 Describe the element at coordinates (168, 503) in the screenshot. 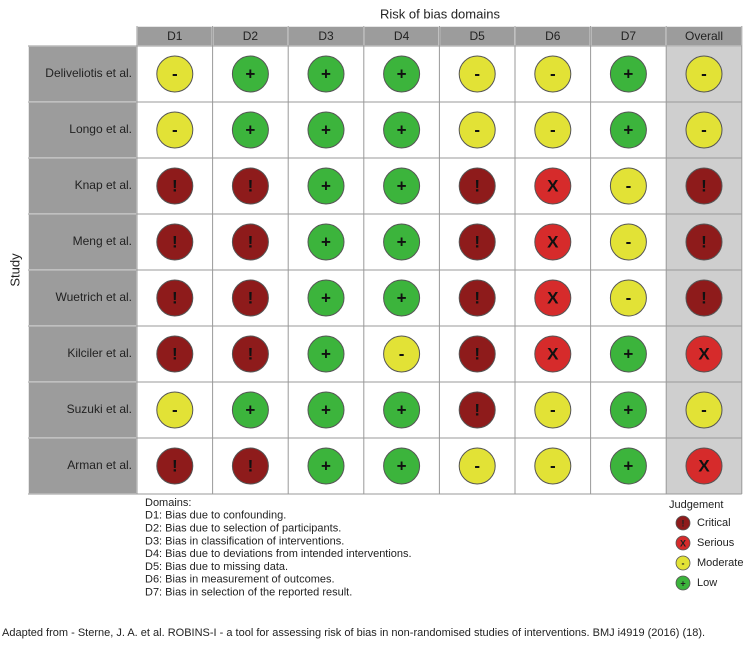

I see `domains-title: Domains:` at that location.